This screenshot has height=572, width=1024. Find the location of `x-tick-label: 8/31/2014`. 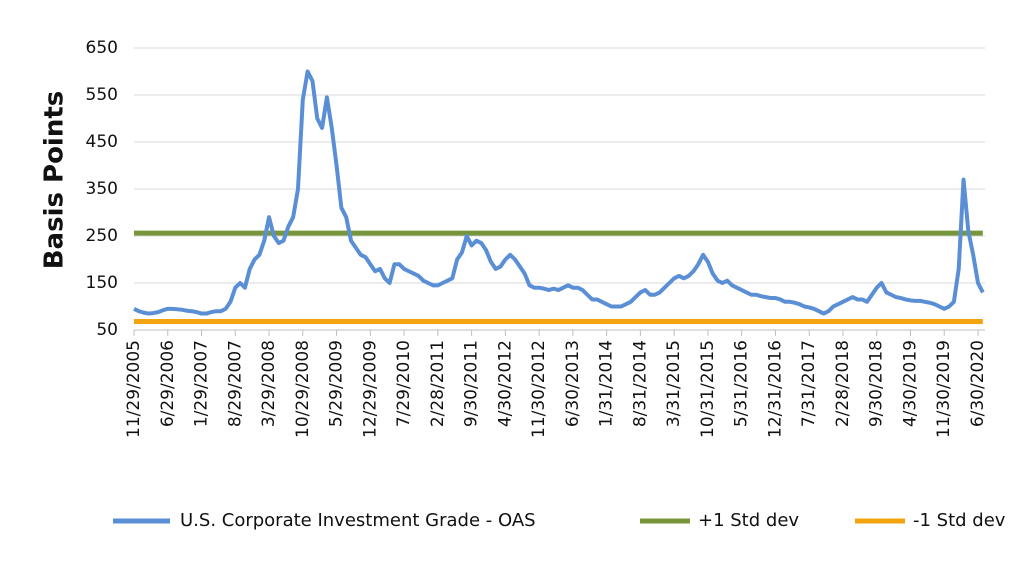

x-tick-label: 8/31/2014 is located at coordinates (640, 383).